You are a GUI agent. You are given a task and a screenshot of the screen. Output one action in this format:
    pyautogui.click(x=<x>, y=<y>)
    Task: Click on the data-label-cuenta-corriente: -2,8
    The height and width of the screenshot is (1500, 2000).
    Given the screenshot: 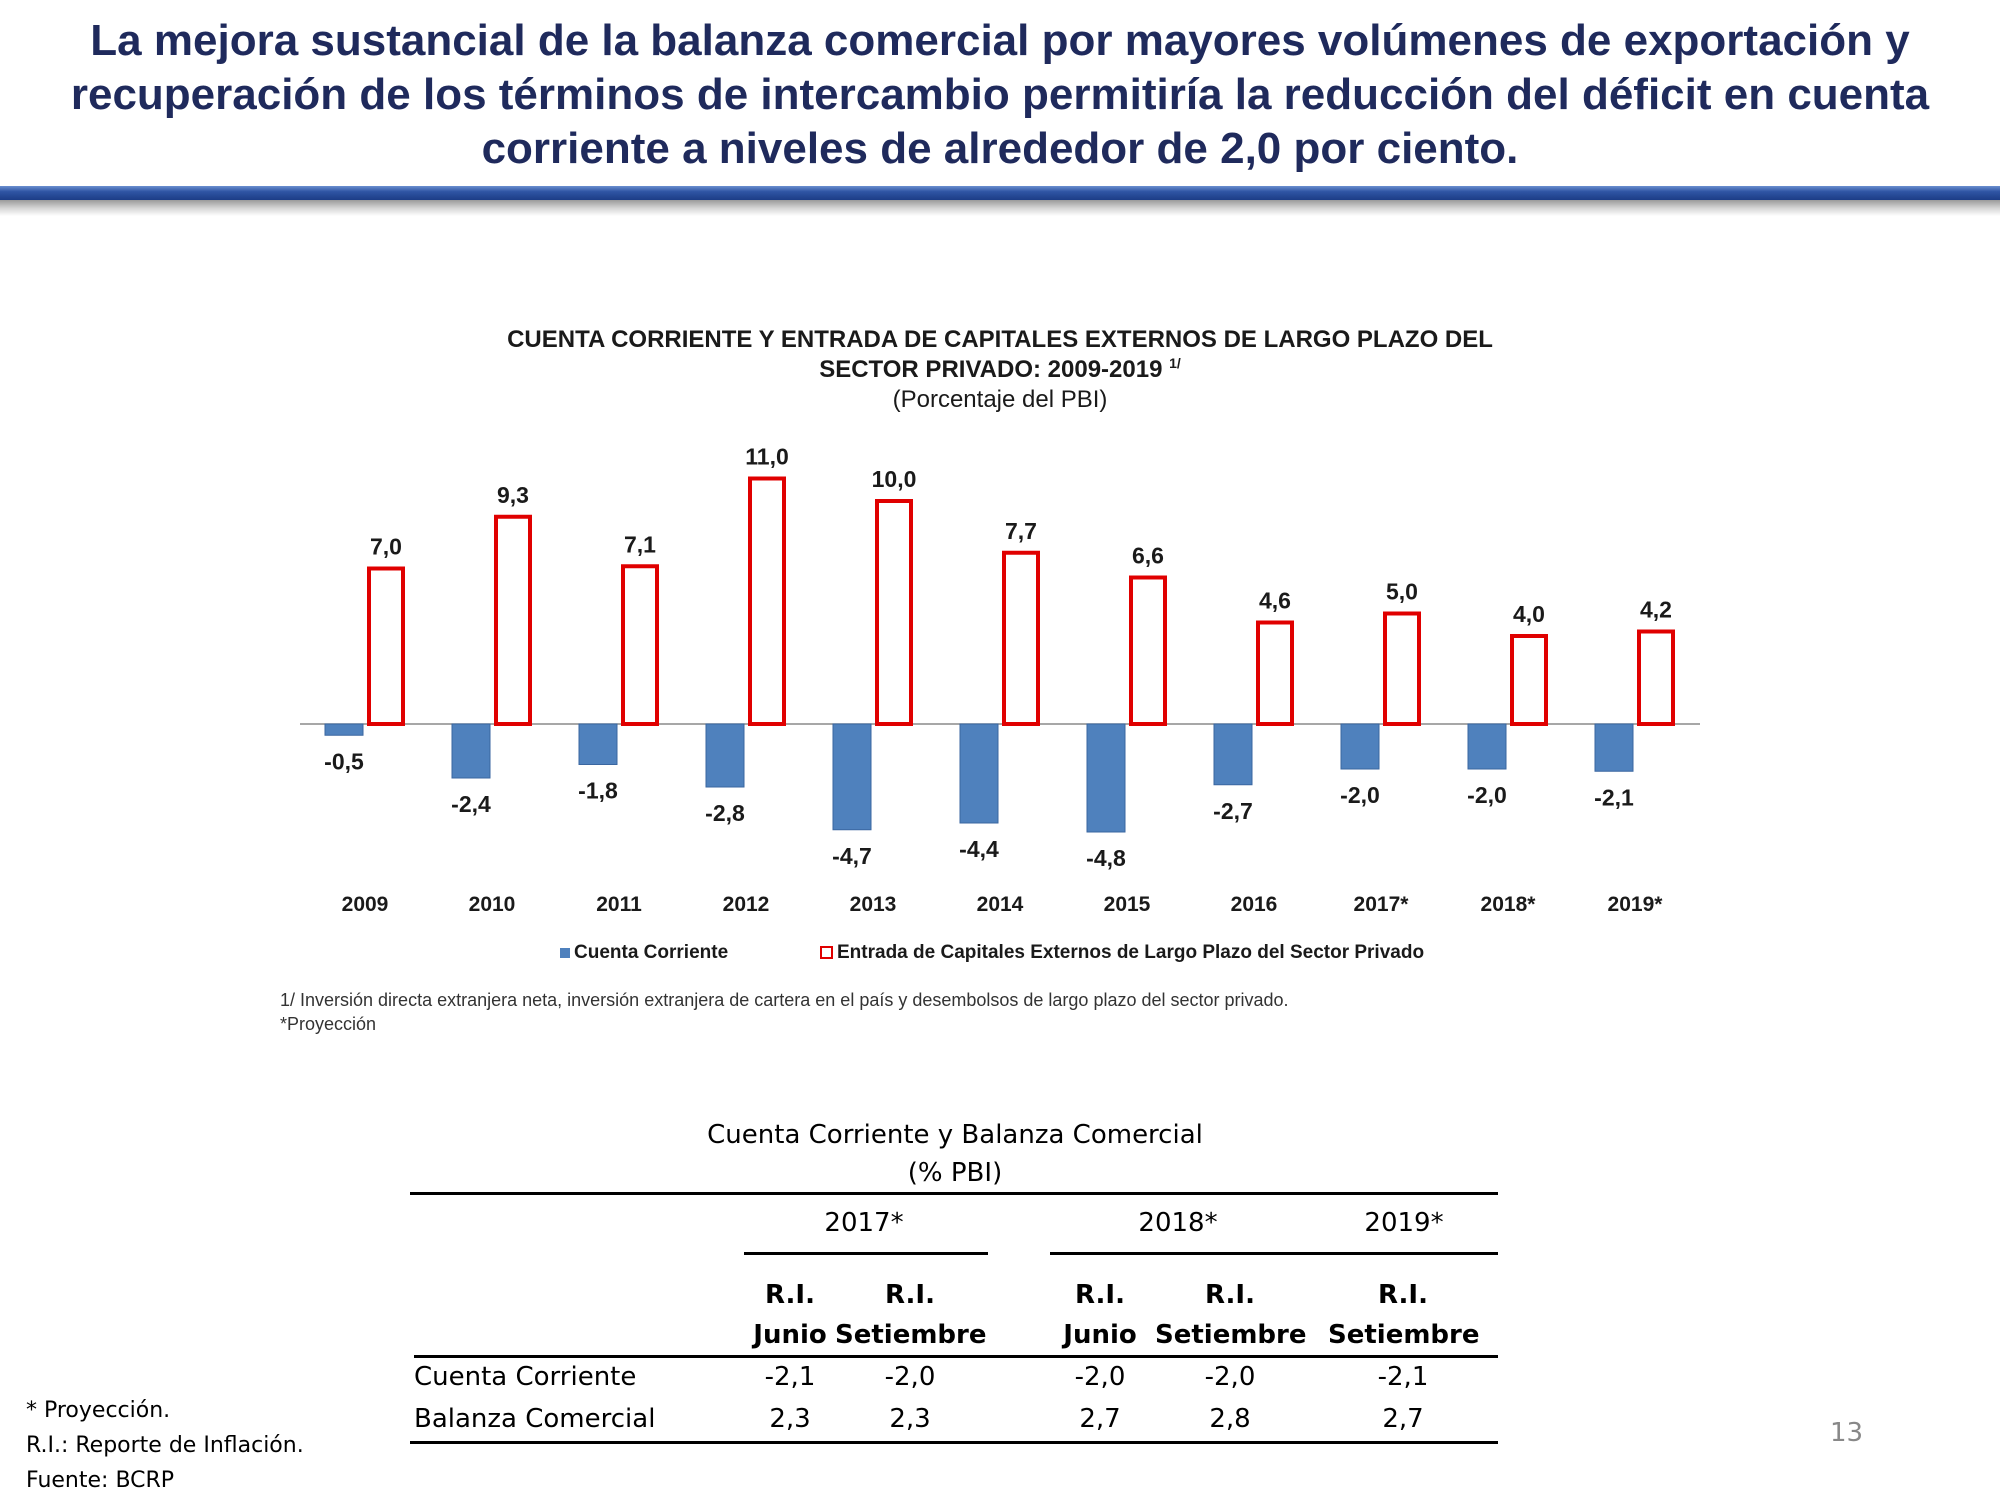 What is the action you would take?
    pyautogui.click(x=725, y=813)
    